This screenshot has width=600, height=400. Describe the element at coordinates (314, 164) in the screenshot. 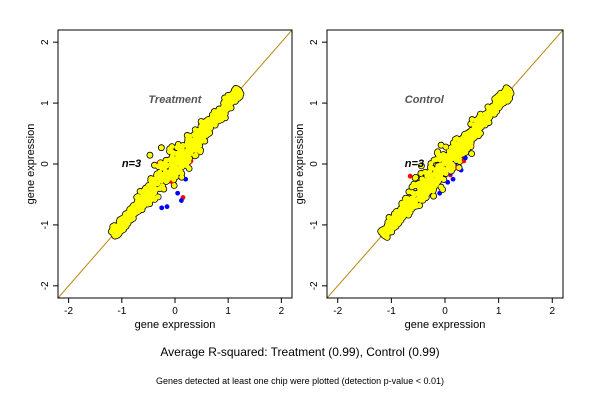

I see `y-tick-label: 0` at that location.